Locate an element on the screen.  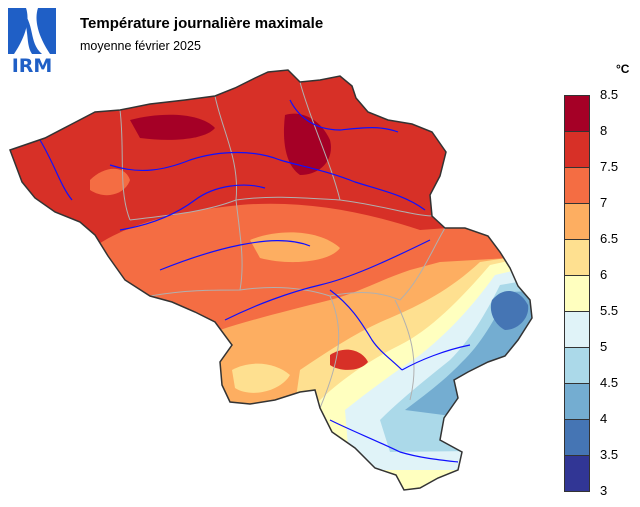
irm-logo: IRM is located at coordinates (32, 41).